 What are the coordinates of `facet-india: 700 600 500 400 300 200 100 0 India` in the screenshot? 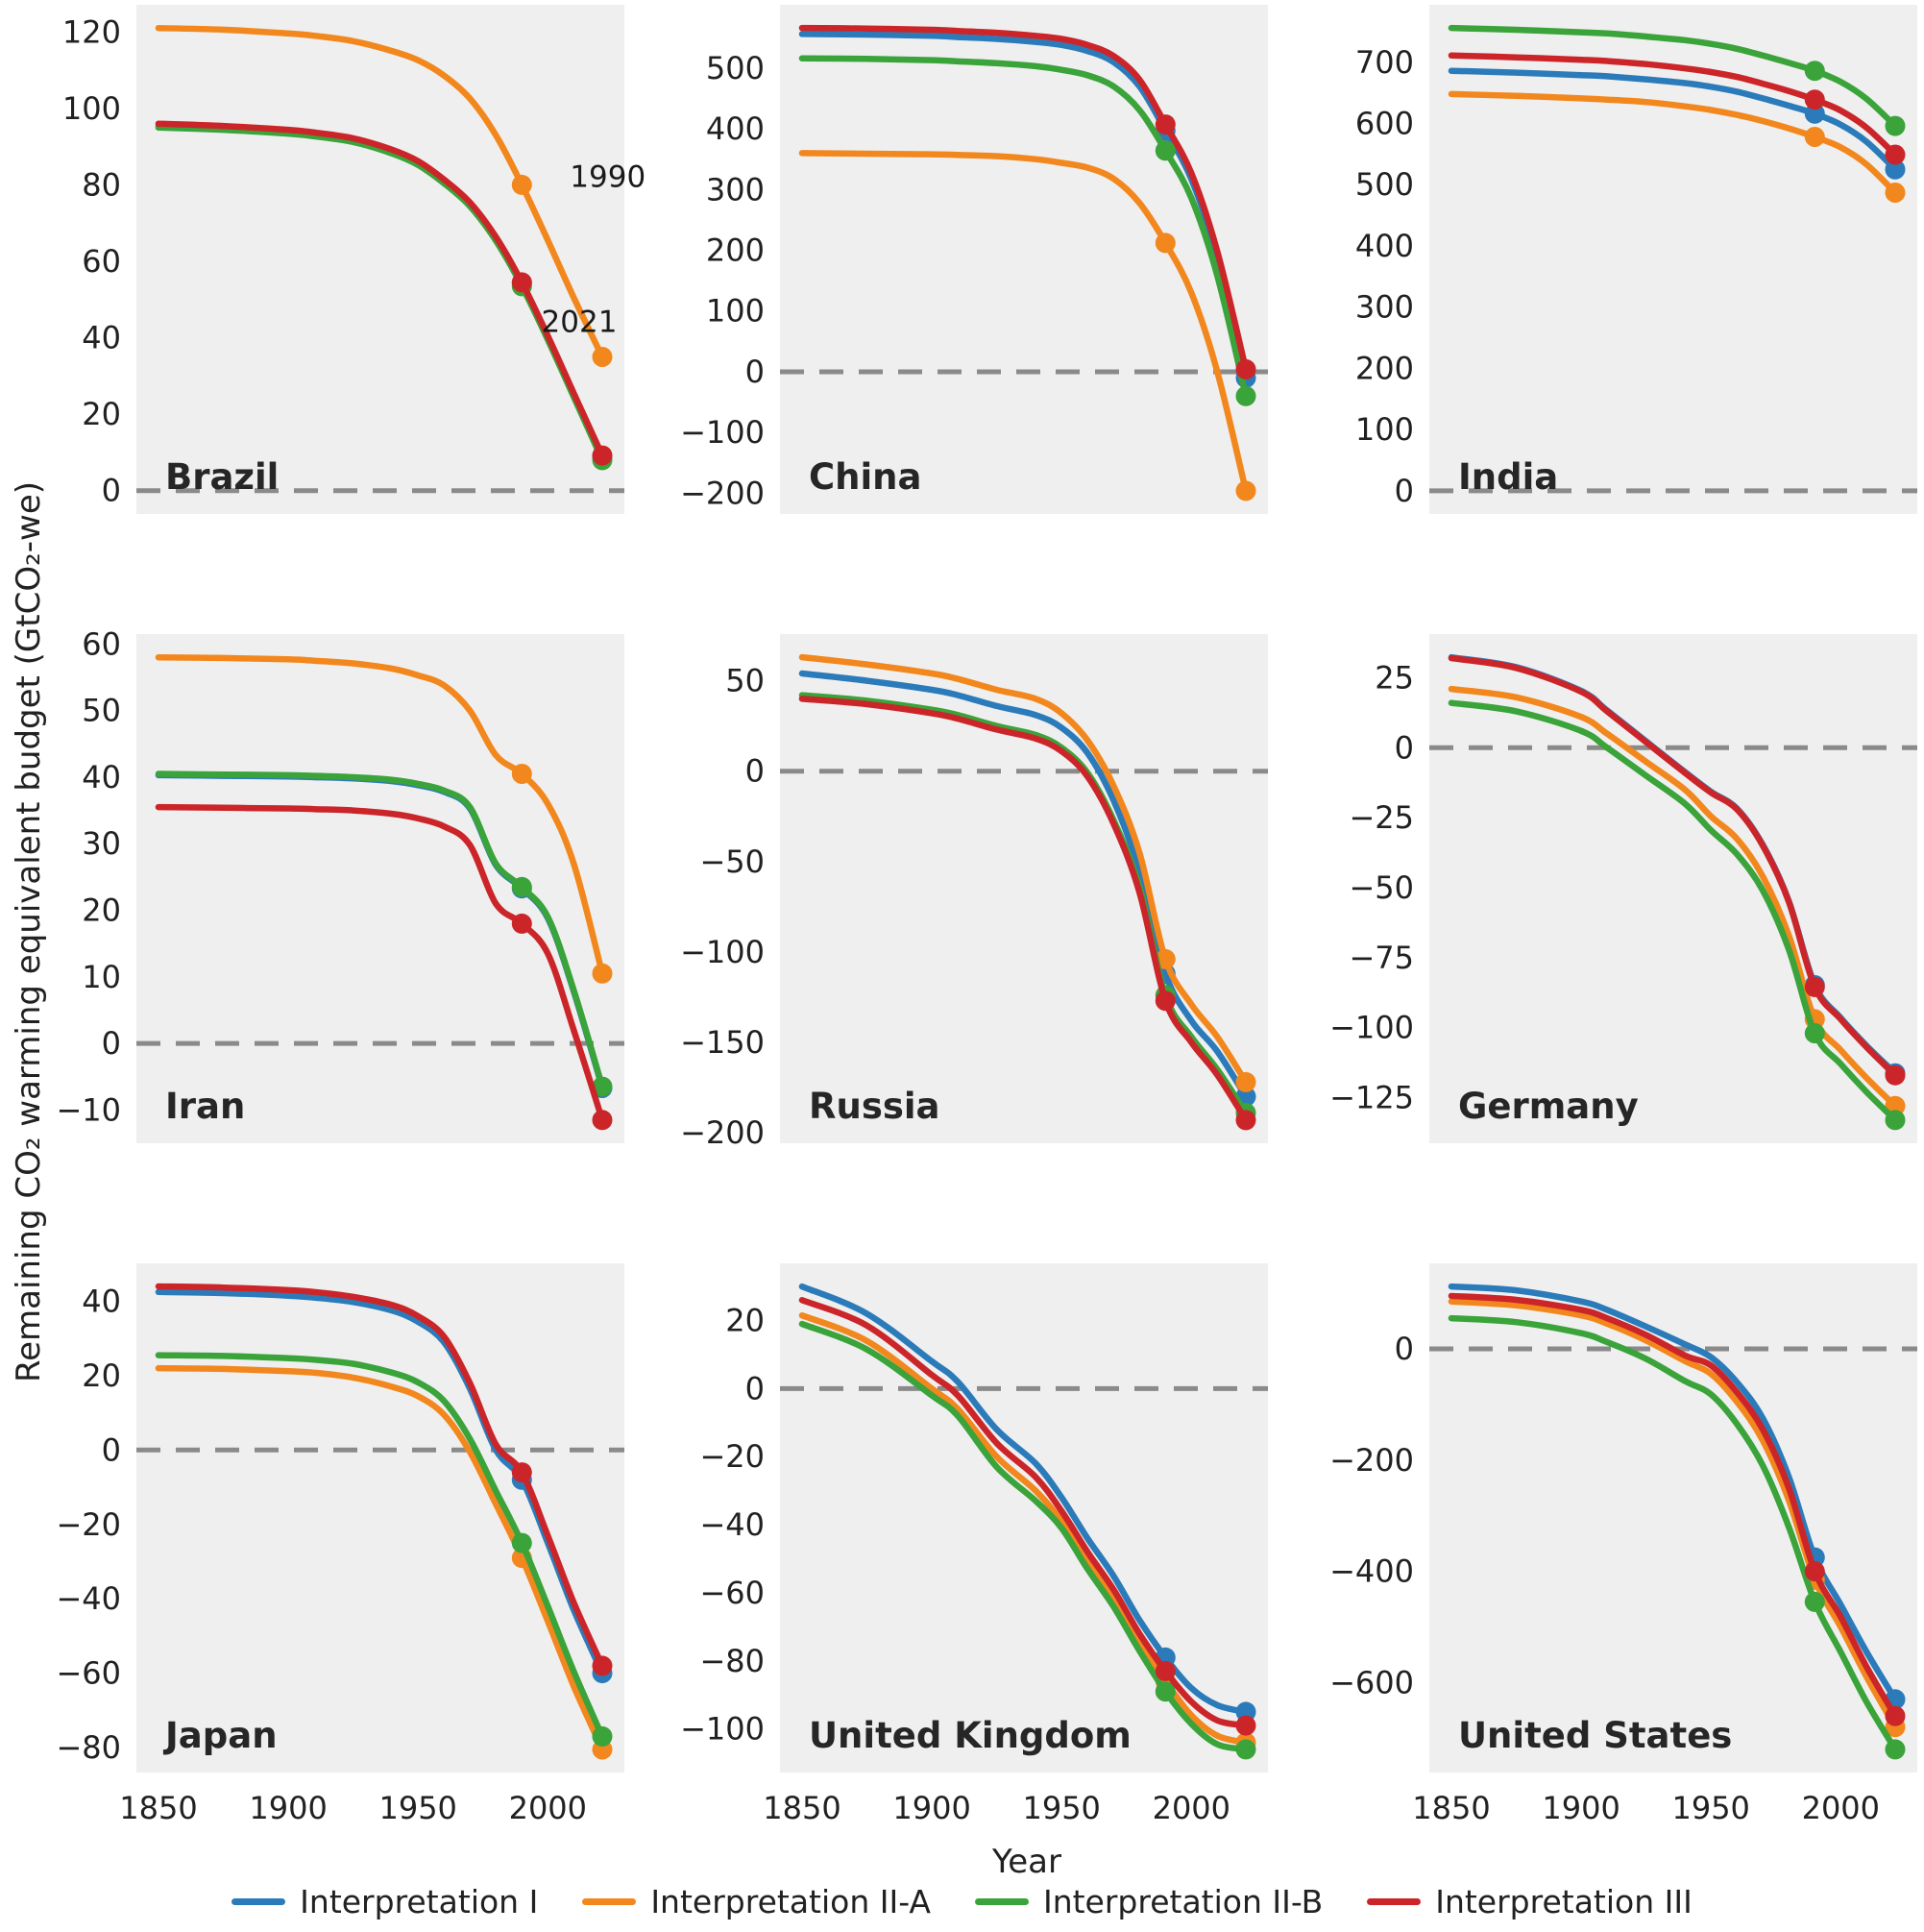 It's located at (1636, 259).